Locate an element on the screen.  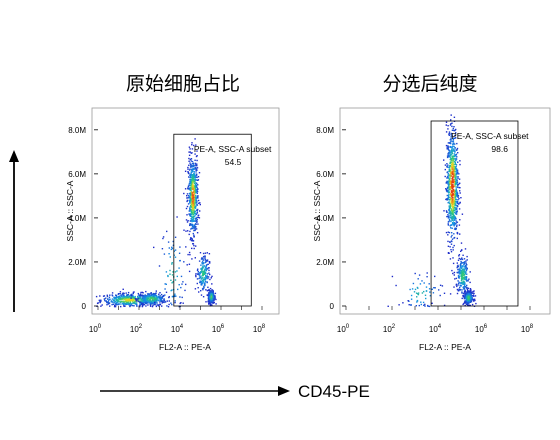
x-axis-ticks: 100 102 104 106 108 is located at coordinates (177, 320).